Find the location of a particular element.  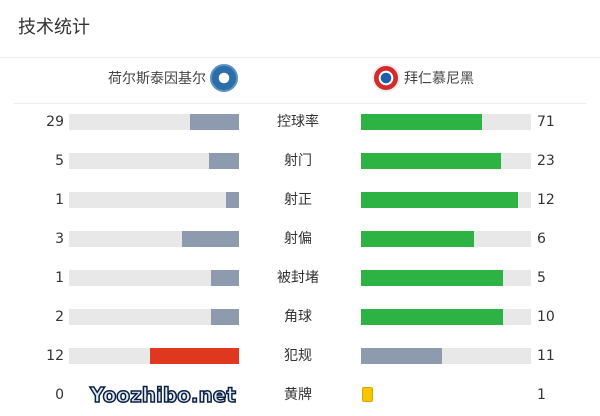

home-value: 3 is located at coordinates (59, 239).